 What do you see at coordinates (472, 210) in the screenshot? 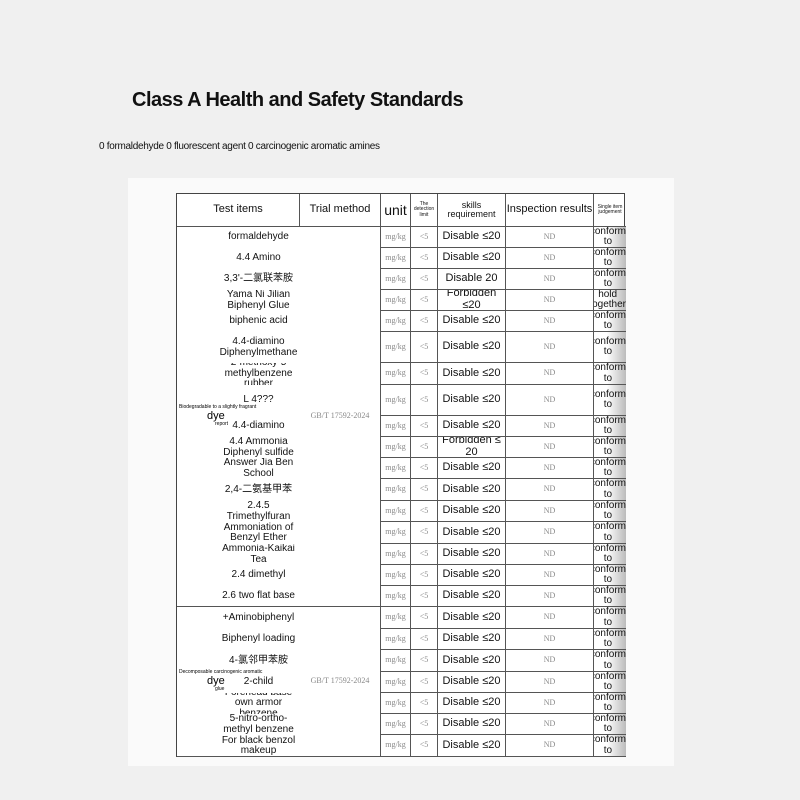
I see `header-requirement: skills requirement` at bounding box center [472, 210].